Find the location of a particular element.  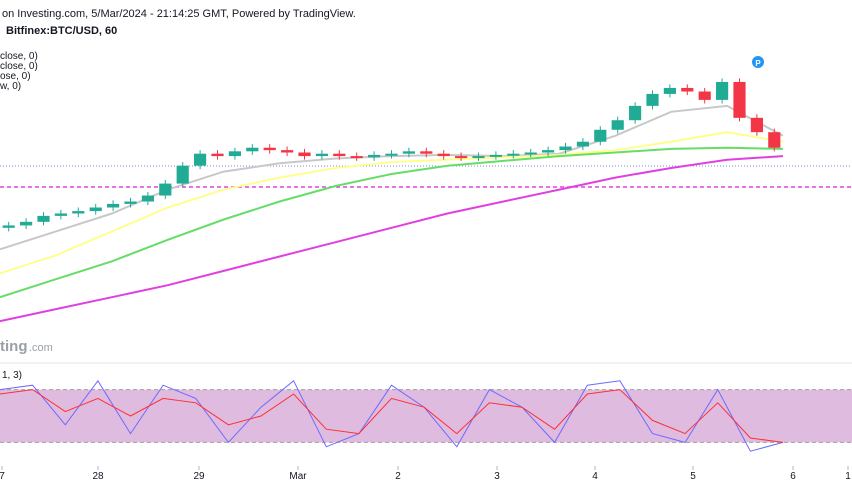

symbol-line: Bitfinex:BTC/USD, 60 is located at coordinates (61, 31).